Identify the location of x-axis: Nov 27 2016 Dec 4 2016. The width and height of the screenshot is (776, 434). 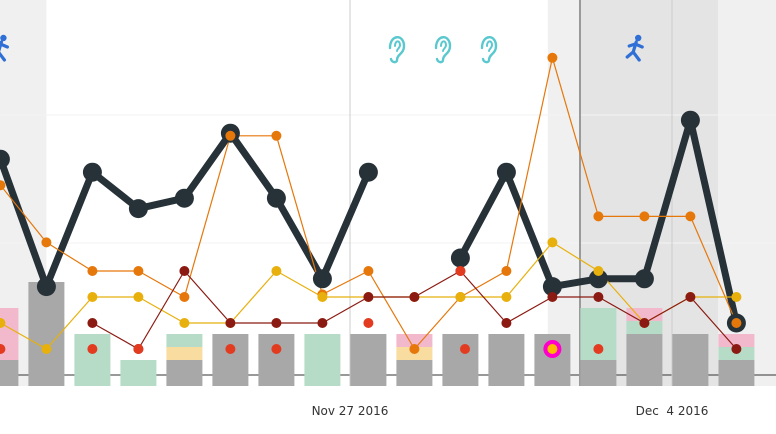
(510, 411).